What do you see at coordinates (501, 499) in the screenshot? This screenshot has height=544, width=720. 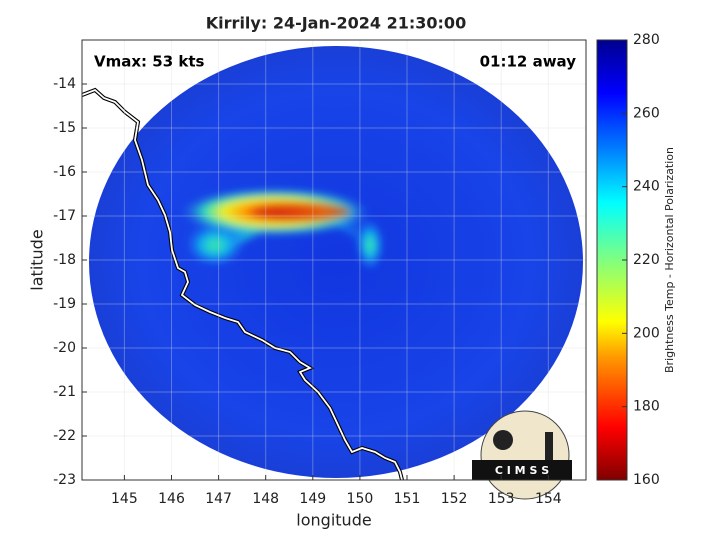 I see `x-tick-label: 153` at bounding box center [501, 499].